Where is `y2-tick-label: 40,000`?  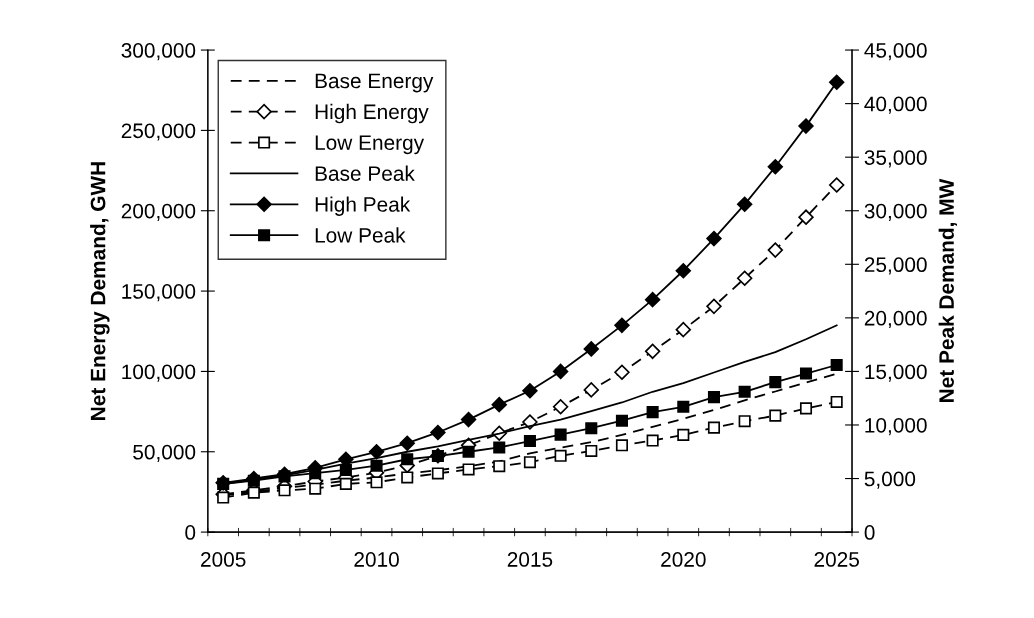
y2-tick-label: 40,000 is located at coordinates (895, 105).